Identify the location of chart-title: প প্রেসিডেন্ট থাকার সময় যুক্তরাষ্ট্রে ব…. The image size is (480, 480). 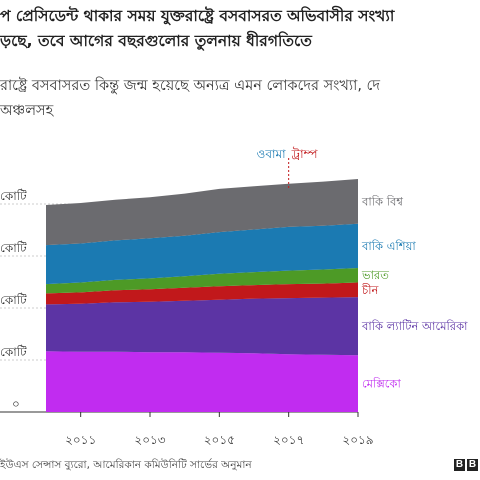
(240, 29).